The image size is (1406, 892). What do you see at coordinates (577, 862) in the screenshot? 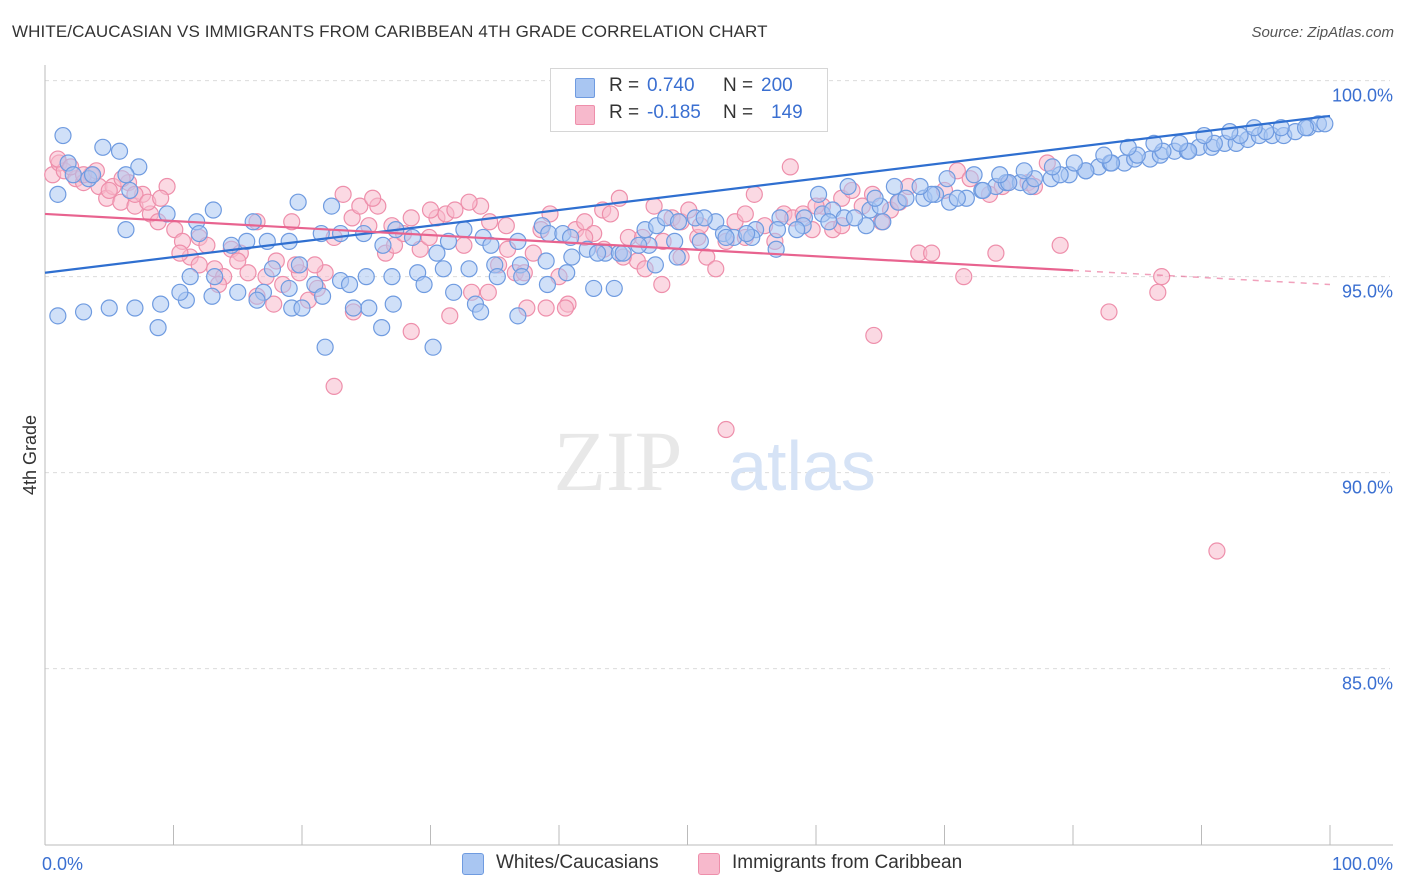
I see `bottom-legend-label: Whites/Caucasians` at bounding box center [577, 862].